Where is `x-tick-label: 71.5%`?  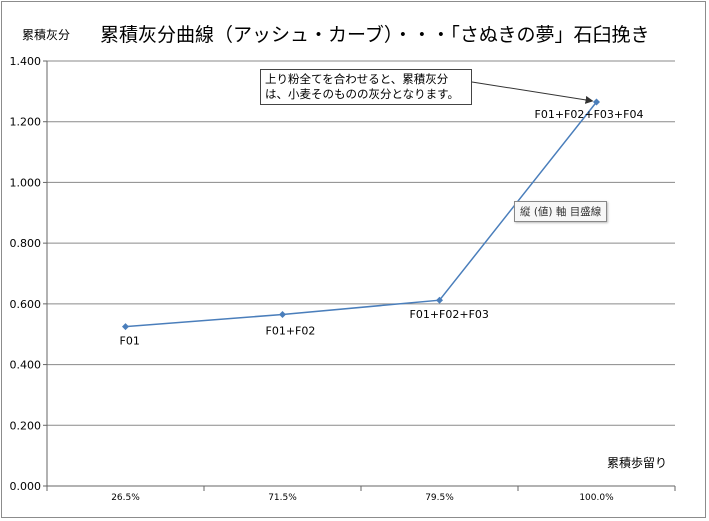 x-tick-label: 71.5% is located at coordinates (282, 498).